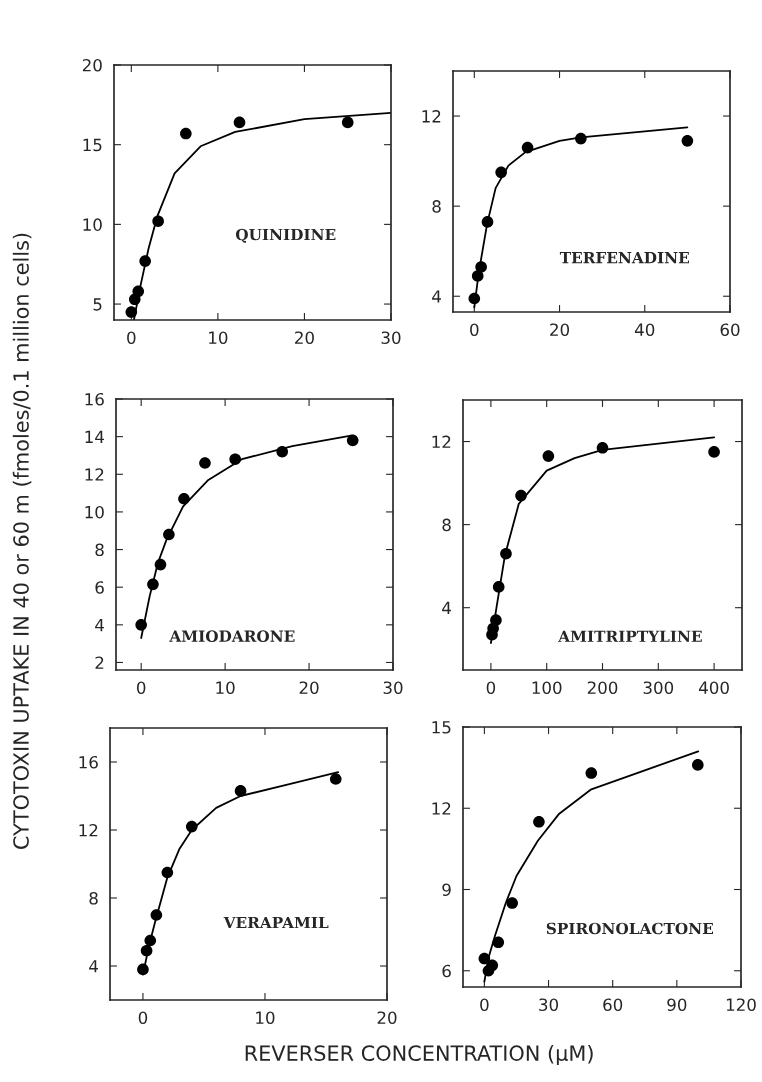  What do you see at coordinates (602, 688) in the screenshot?
I see `x-tick-label: 200` at bounding box center [602, 688].